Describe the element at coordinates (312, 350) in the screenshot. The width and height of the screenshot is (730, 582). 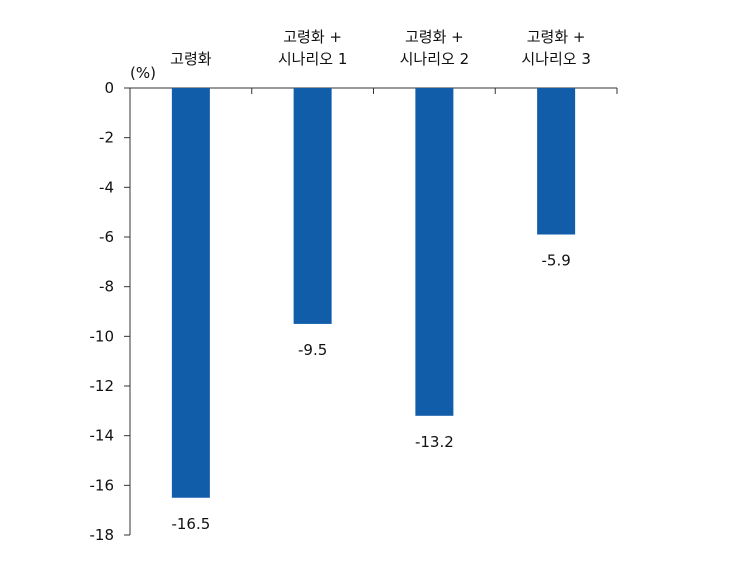
I see `data-label: -9.5` at that location.